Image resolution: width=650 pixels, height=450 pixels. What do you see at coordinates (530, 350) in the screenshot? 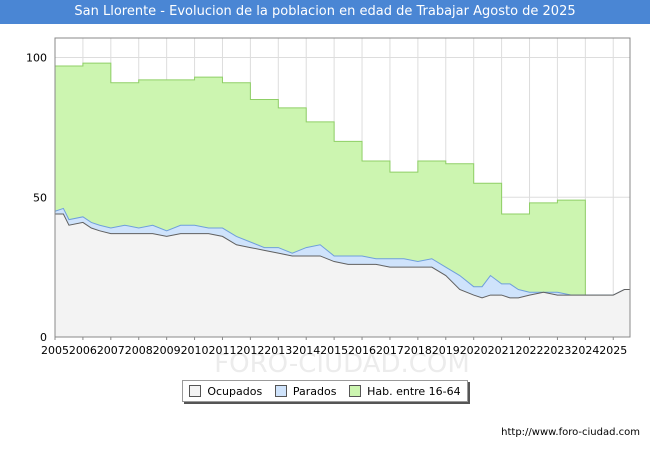
I see `x-tick-label: 2022` at bounding box center [530, 350].